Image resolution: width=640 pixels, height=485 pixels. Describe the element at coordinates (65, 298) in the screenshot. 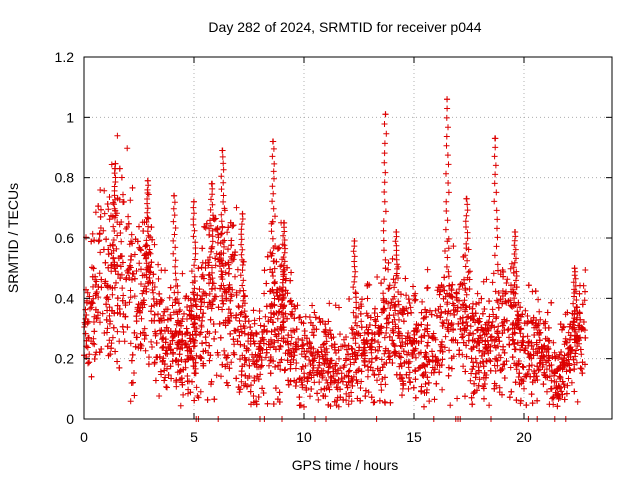

I see `y-tick-label: 0.4` at that location.